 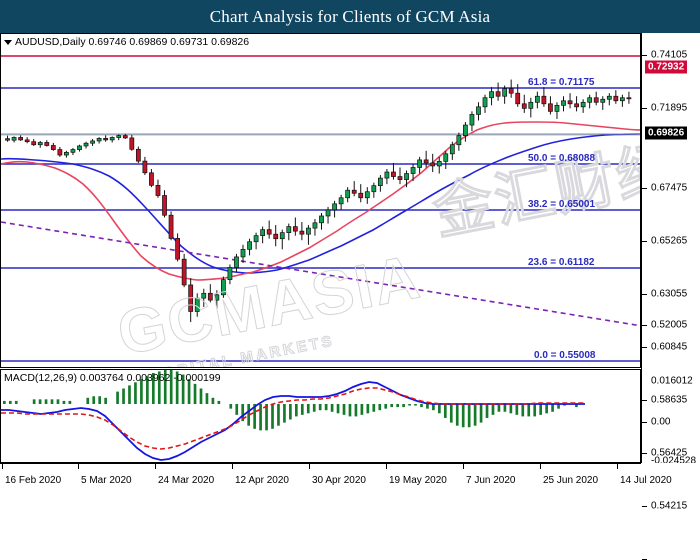 I want to click on axis-line, so click(x=641, y=248).